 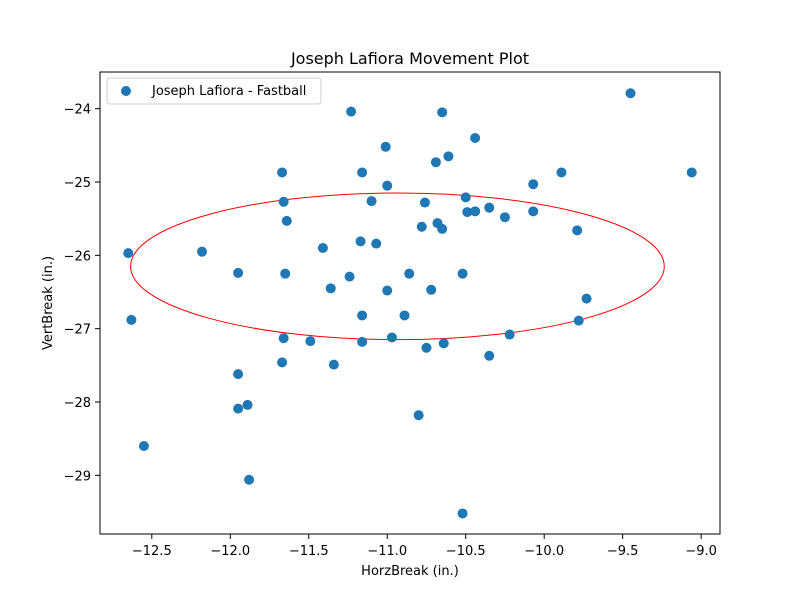 What do you see at coordinates (544, 551) in the screenshot?
I see `x-tick-label: −10.0` at bounding box center [544, 551].